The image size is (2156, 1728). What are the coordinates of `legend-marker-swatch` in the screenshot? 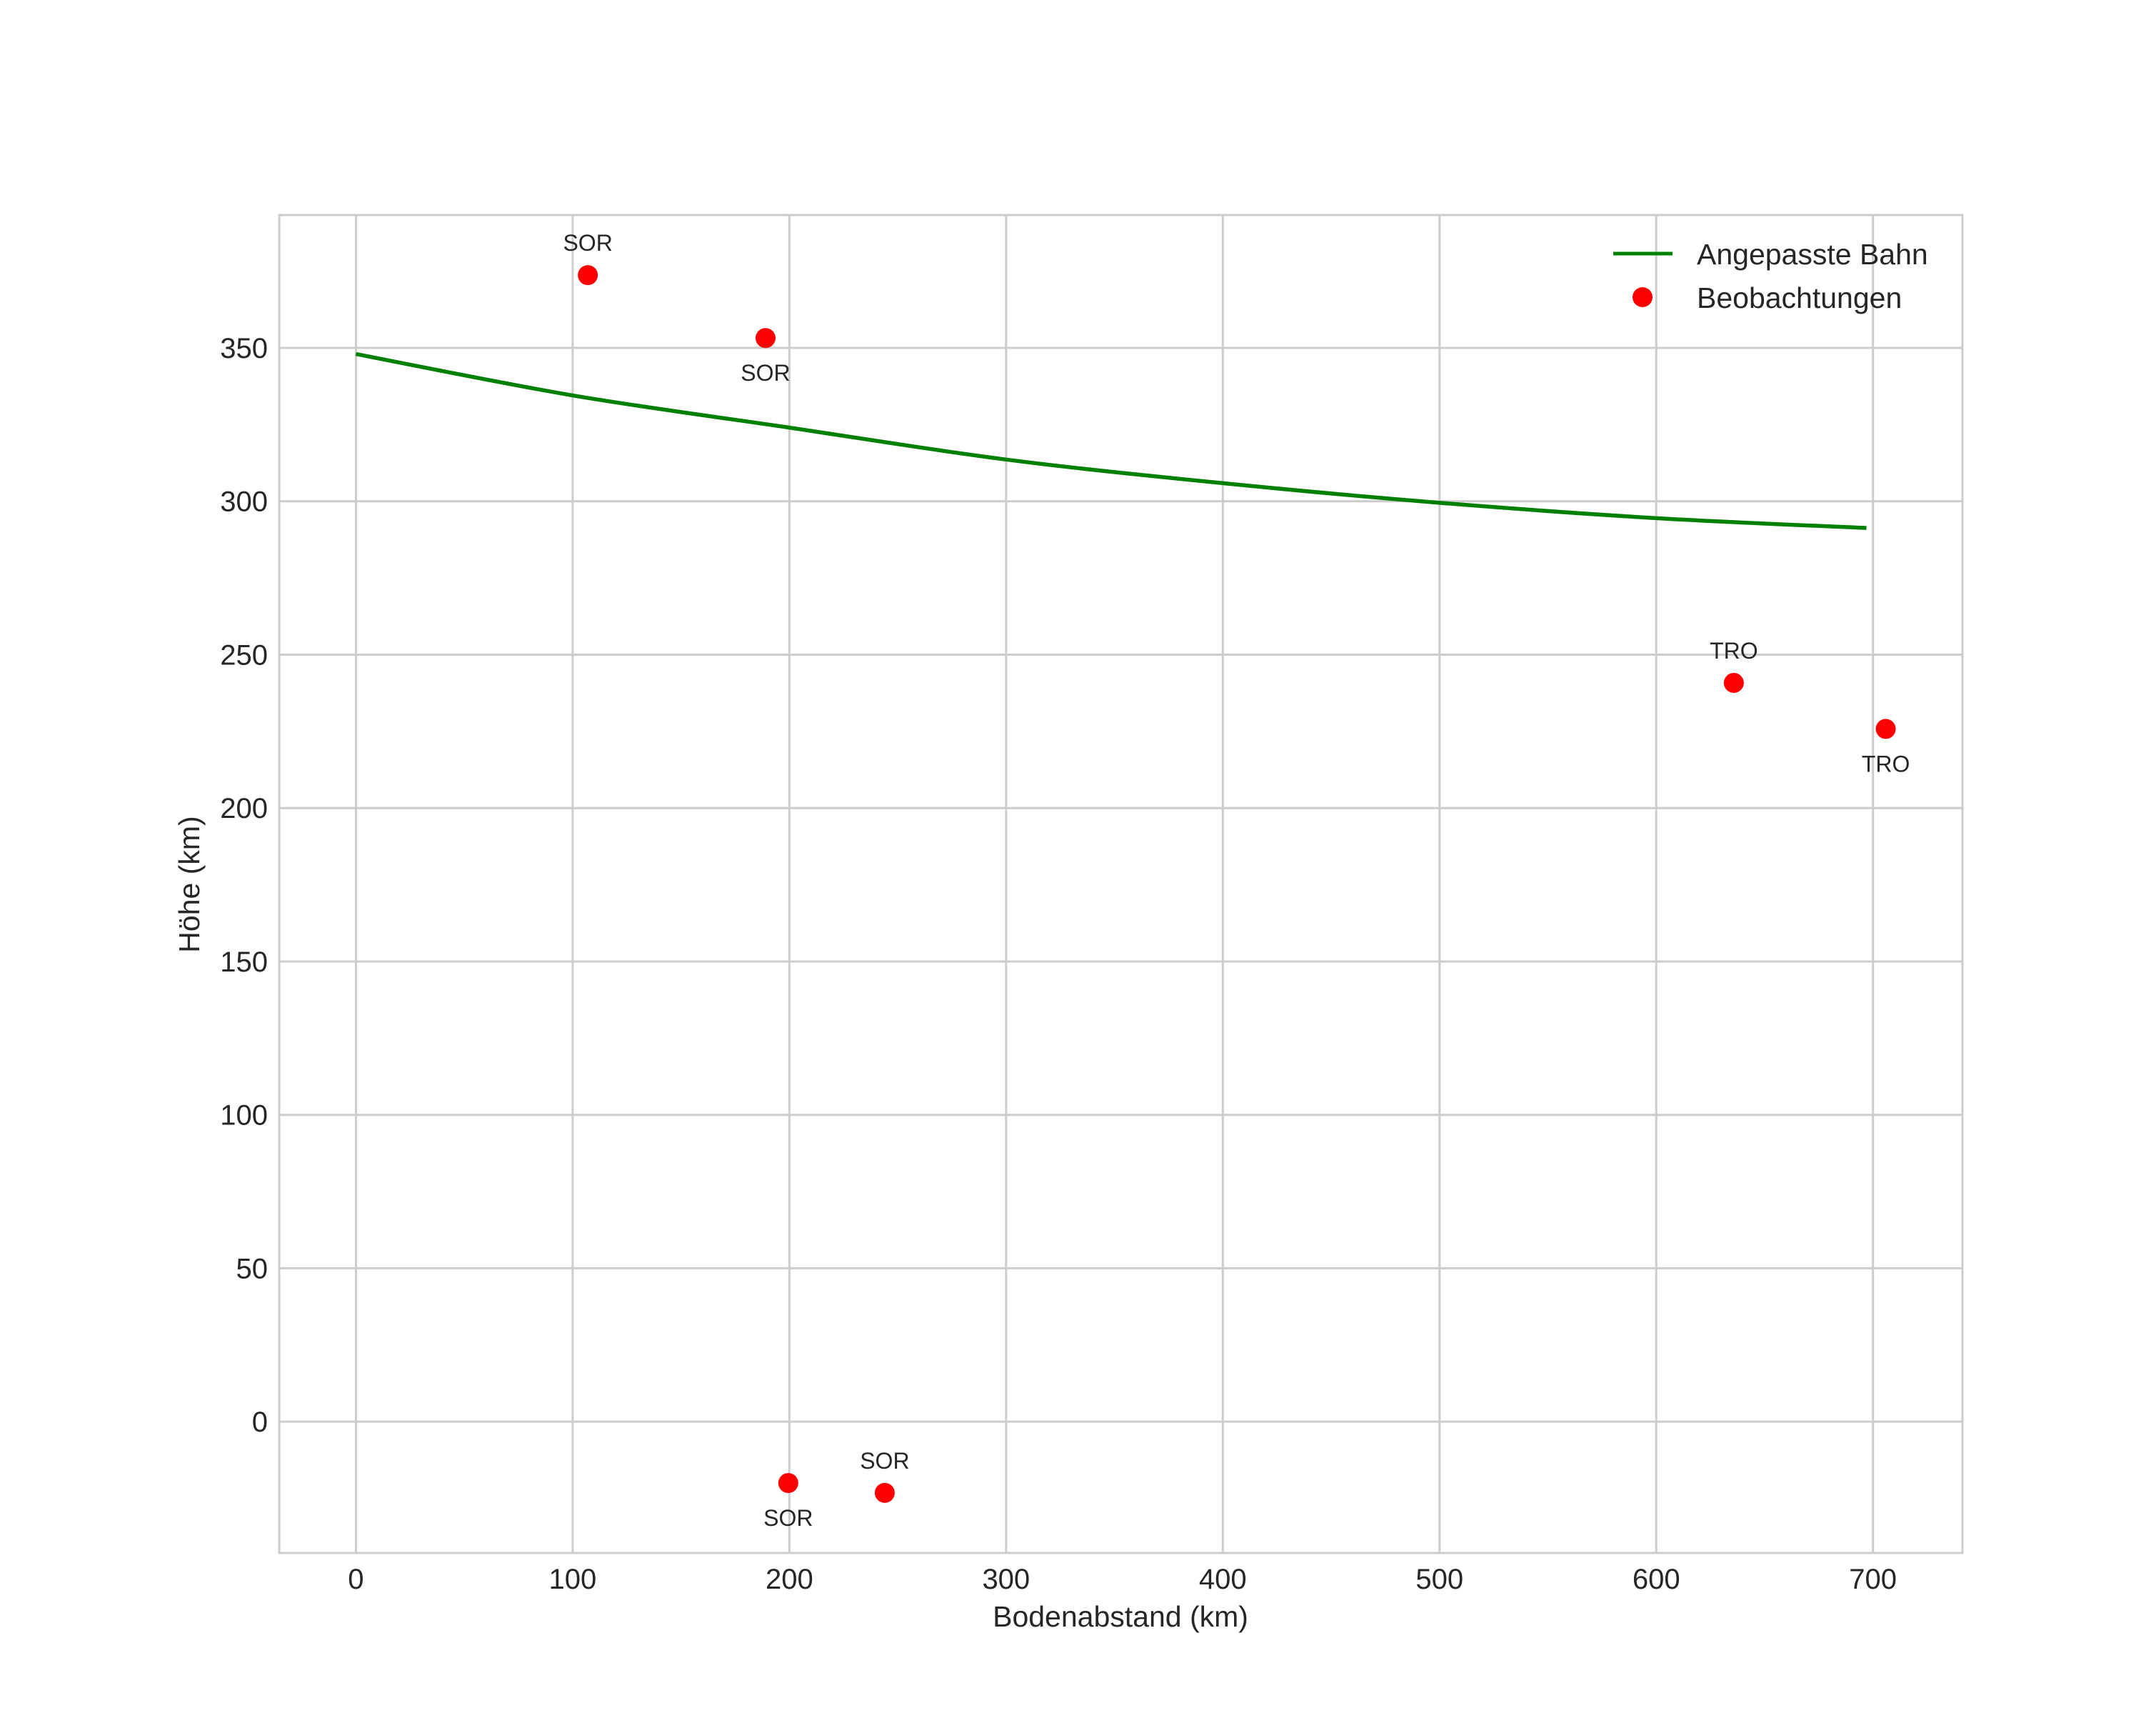 It's located at (1643, 297).